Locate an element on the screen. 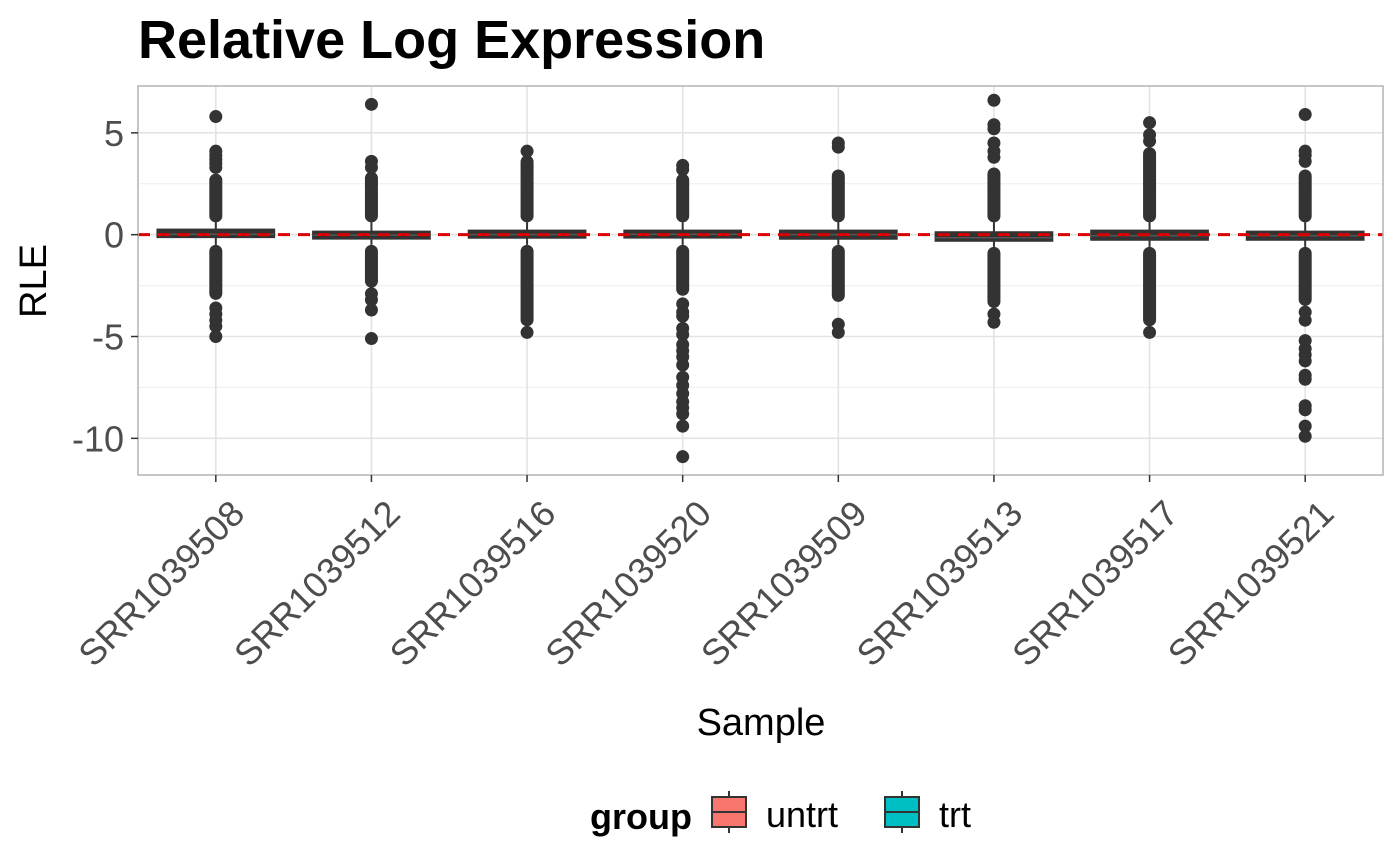  box-SRR1039513 is located at coordinates (994, 211).